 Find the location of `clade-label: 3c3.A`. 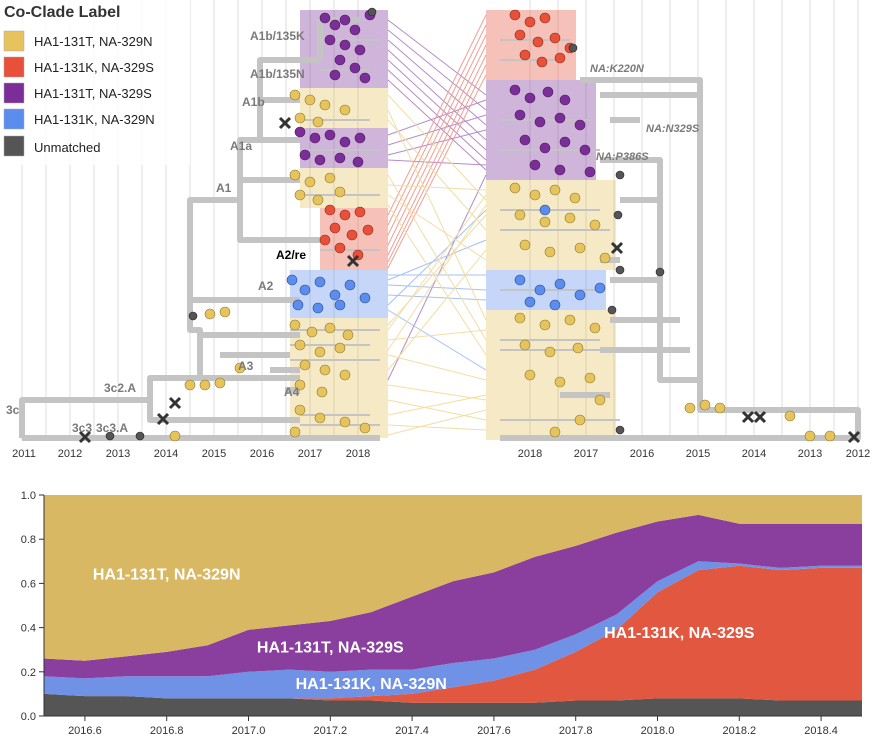

clade-label: 3c3.A is located at coordinates (112, 428).